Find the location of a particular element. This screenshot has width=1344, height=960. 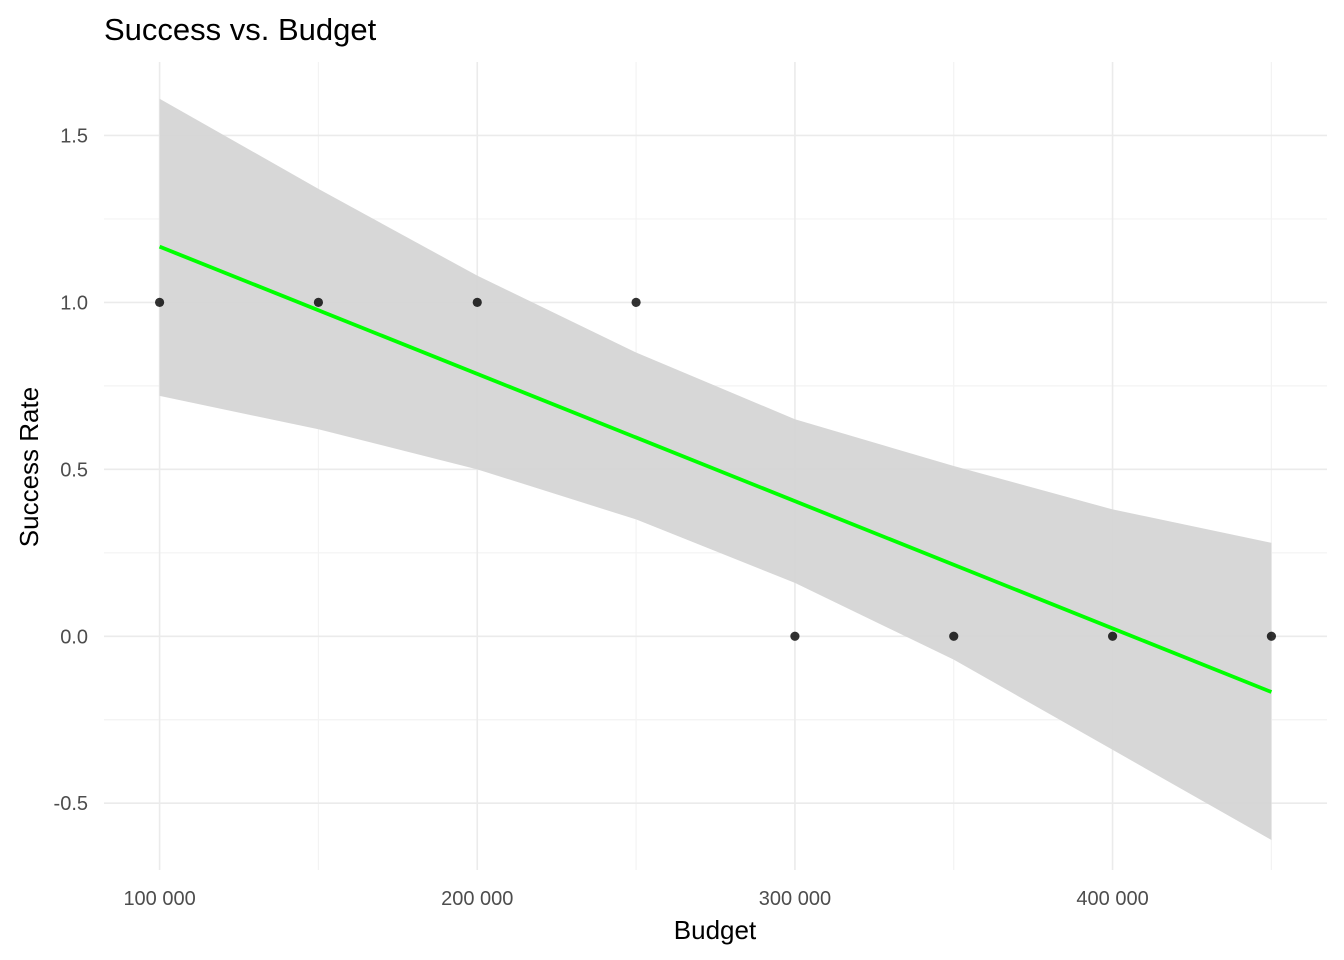

y-tick-label: -0.5 is located at coordinates (71, 804).